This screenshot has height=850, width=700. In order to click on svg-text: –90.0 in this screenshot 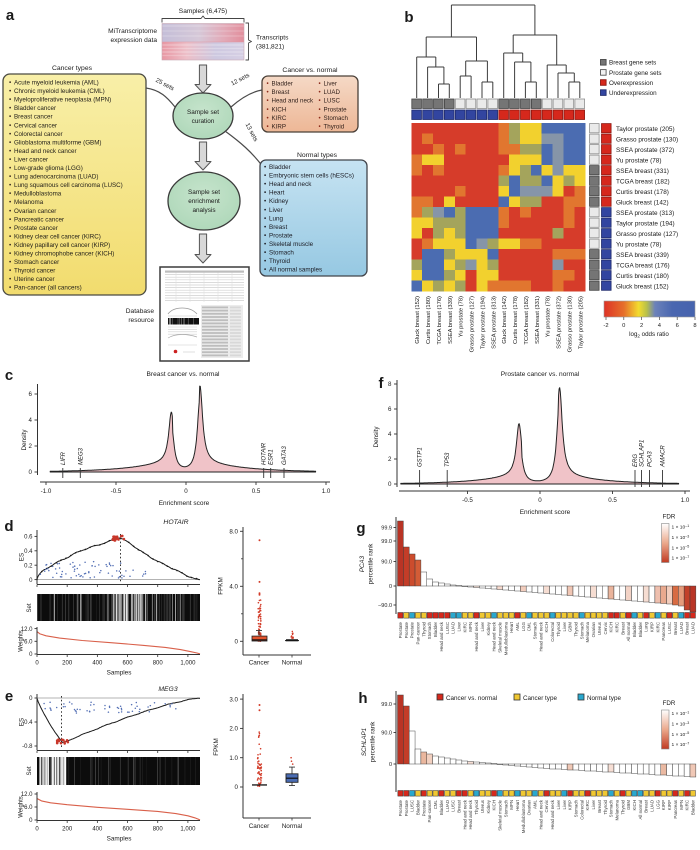, I will do `click(385, 606)`.